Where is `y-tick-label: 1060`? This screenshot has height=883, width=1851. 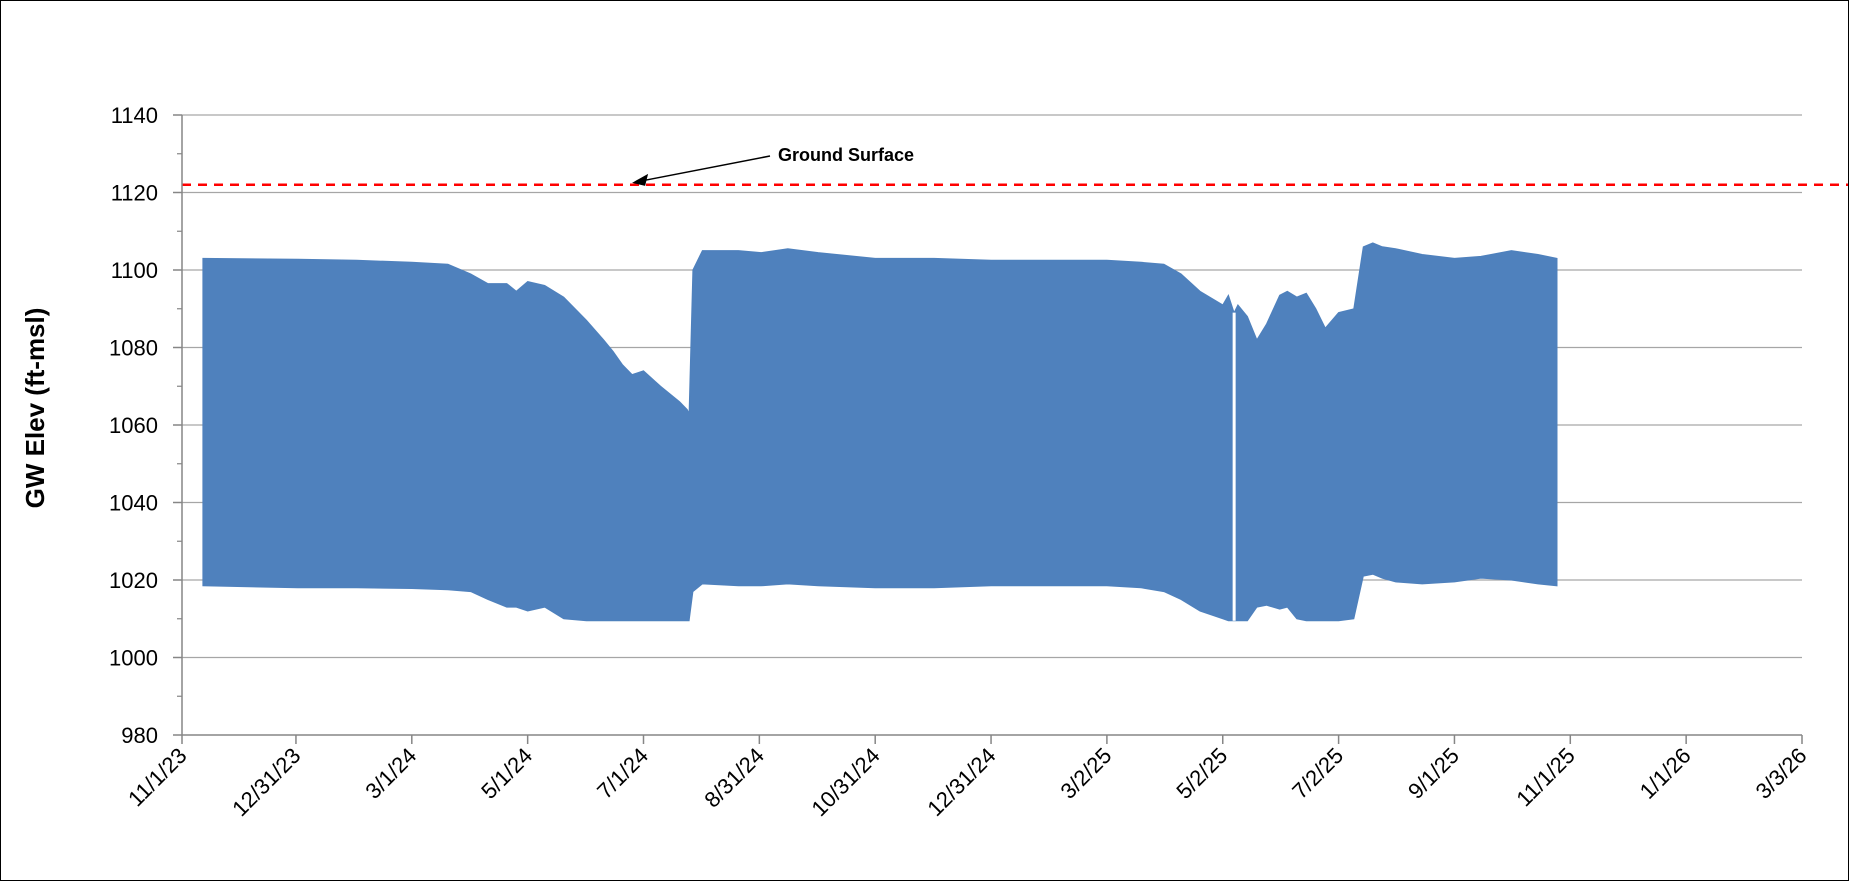
y-tick-label: 1060 is located at coordinates (133, 425).